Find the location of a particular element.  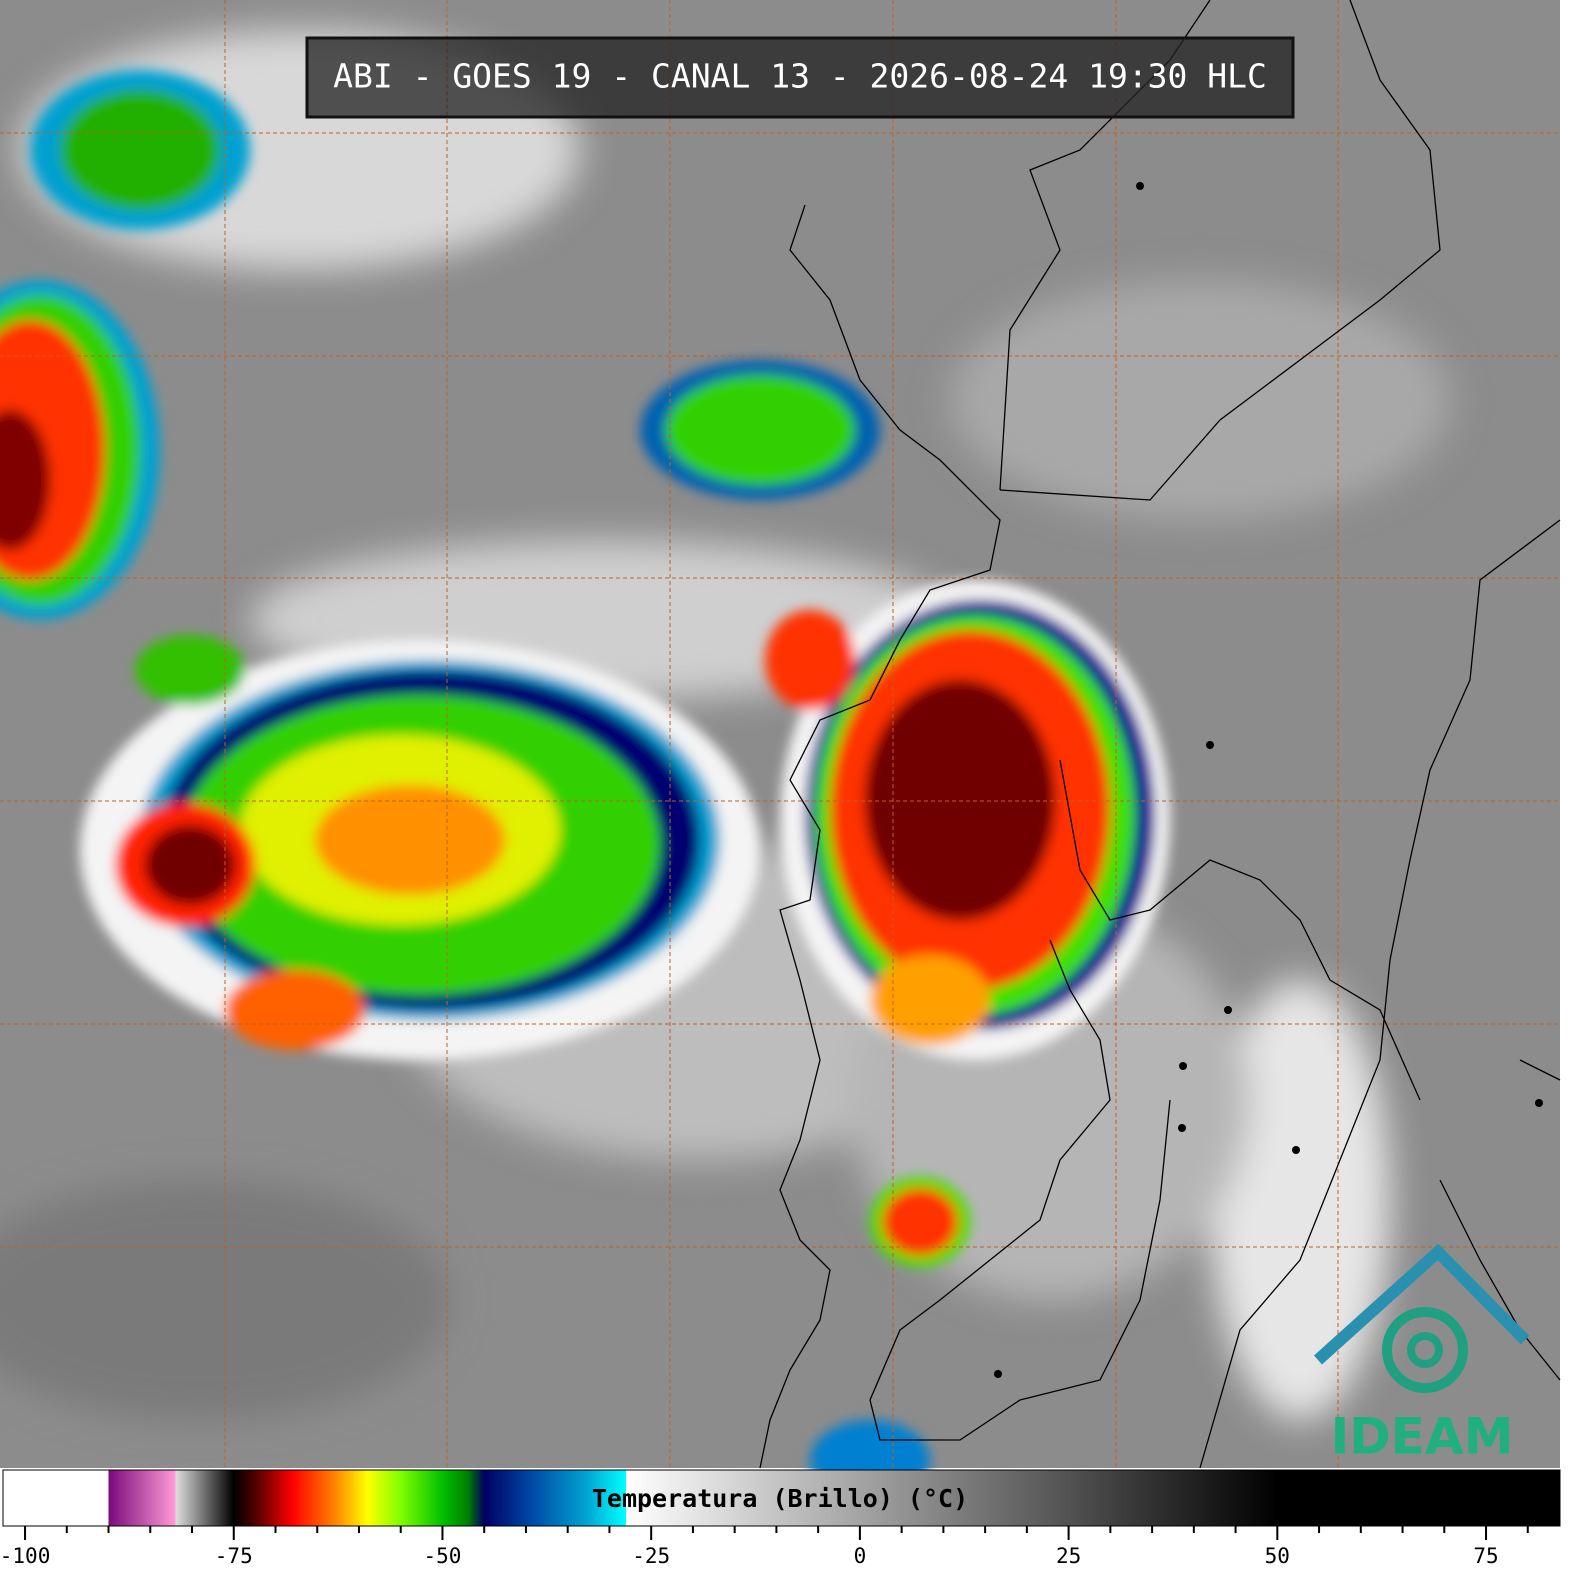

tick-label: 25 is located at coordinates (1068, 1556).